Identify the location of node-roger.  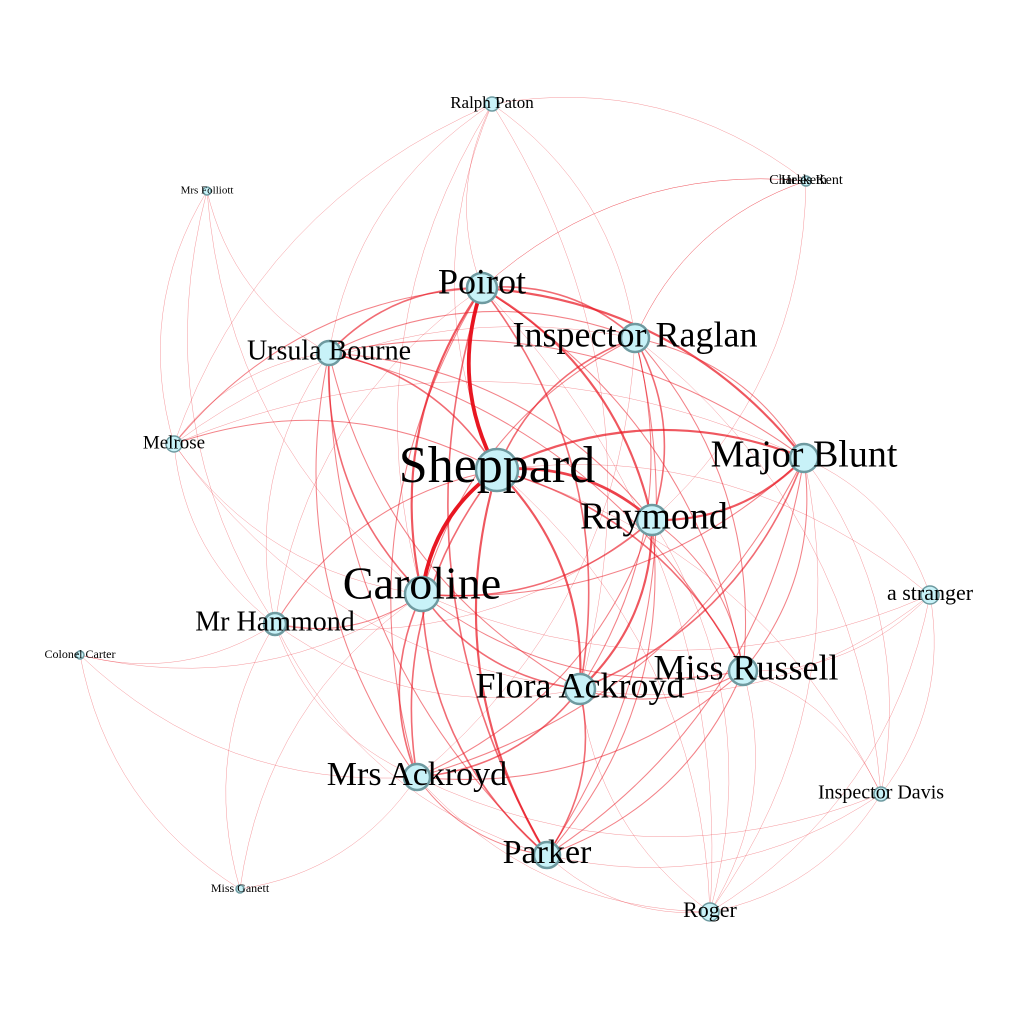
(710, 912).